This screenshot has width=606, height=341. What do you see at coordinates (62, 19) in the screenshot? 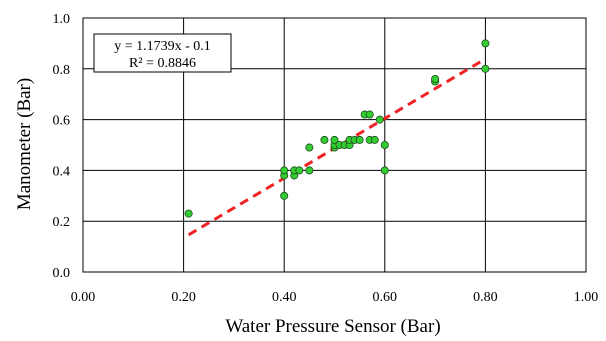
I see `y-tick-label: 1.0` at bounding box center [62, 19].